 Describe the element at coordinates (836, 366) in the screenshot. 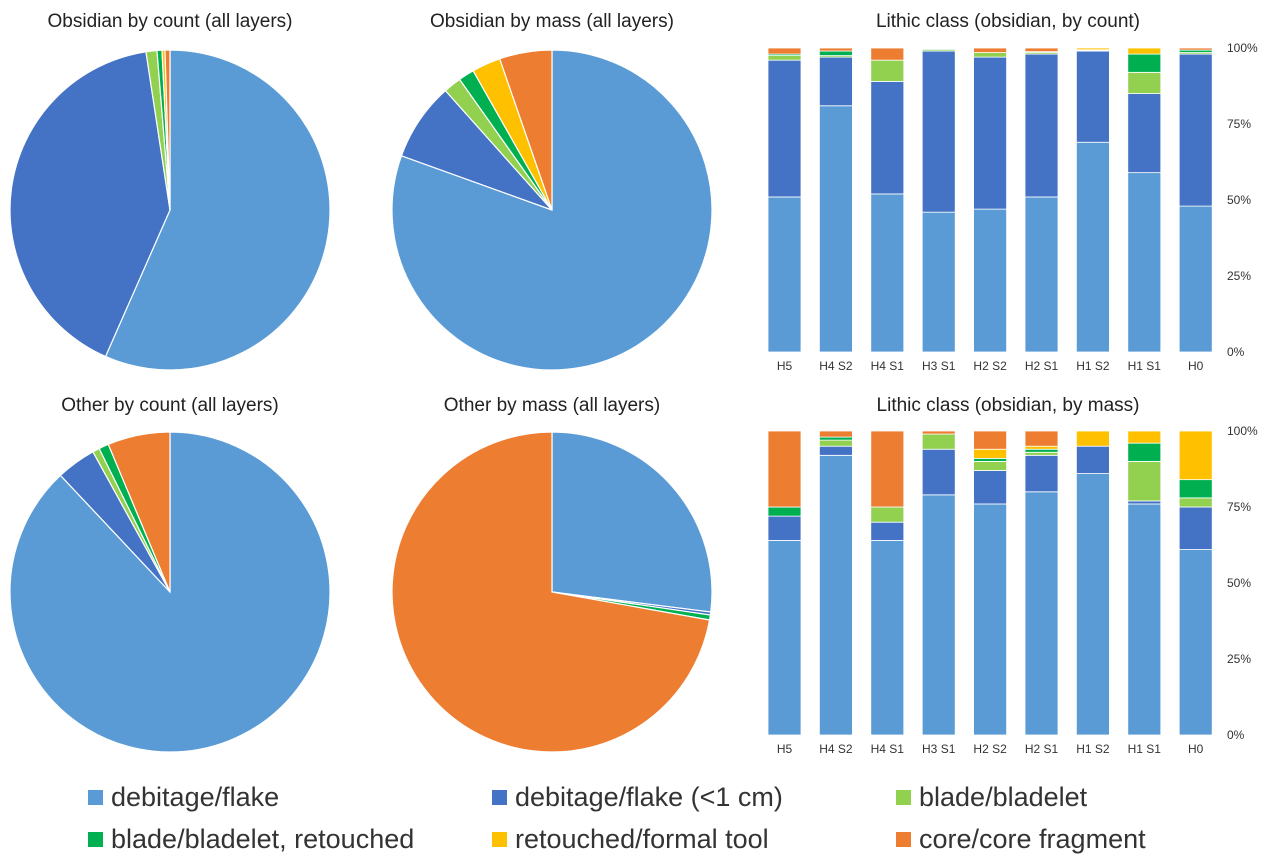

I see `x-tick-label: H4 S2` at that location.